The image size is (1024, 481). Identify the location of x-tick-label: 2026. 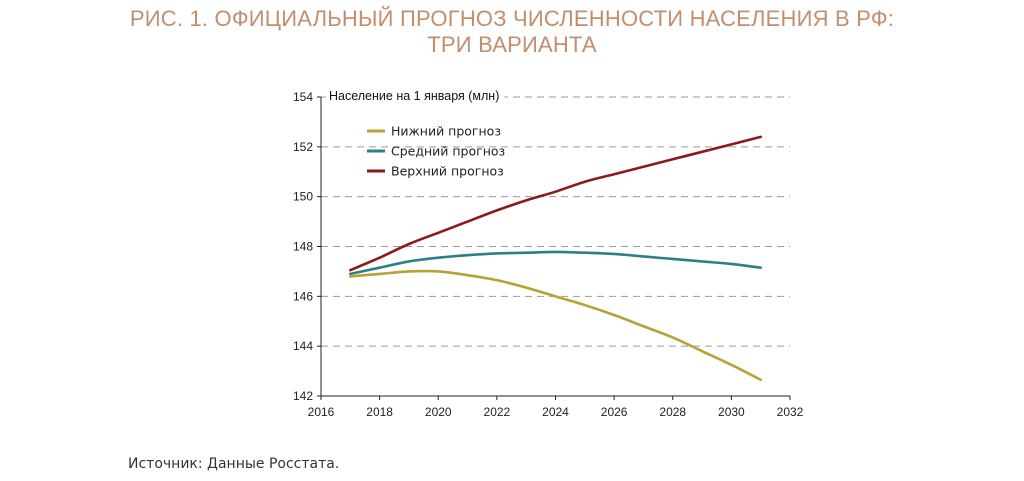
(614, 412).